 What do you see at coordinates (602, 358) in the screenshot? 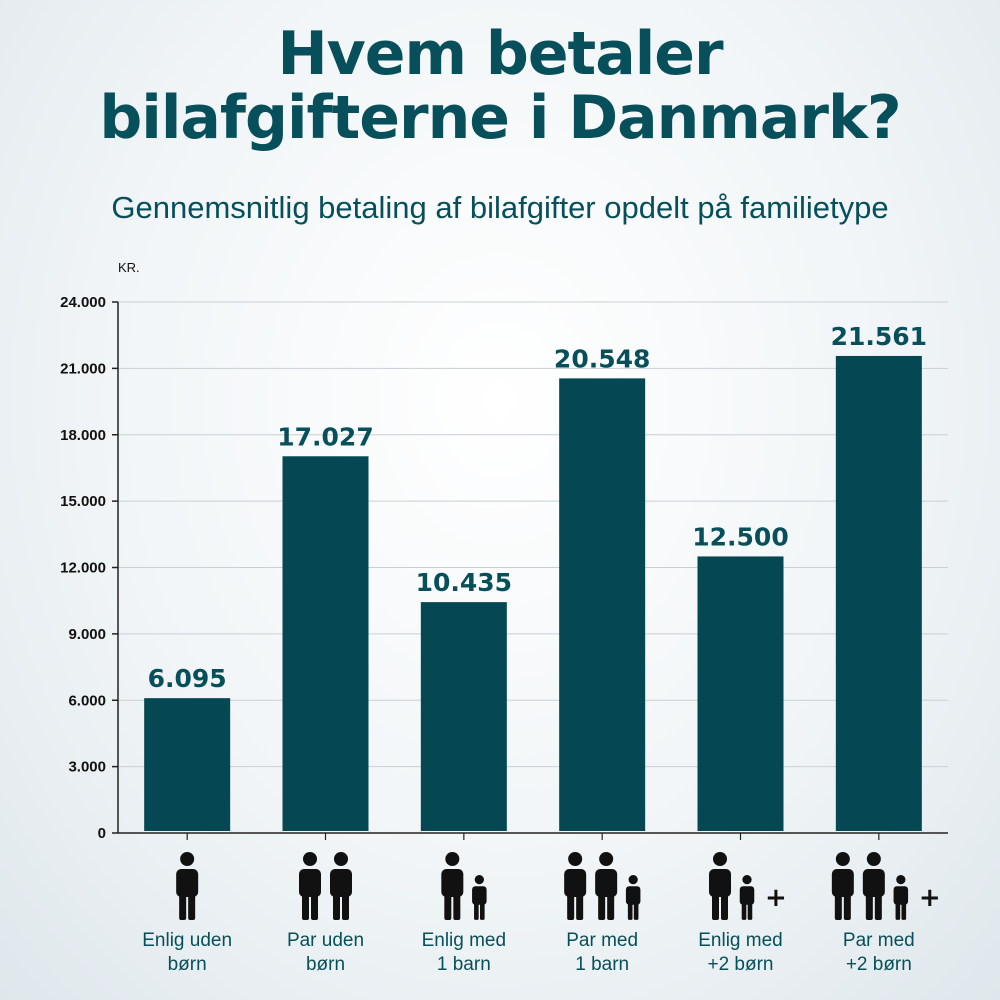
I see `bar-value-label: 20.548` at bounding box center [602, 358].